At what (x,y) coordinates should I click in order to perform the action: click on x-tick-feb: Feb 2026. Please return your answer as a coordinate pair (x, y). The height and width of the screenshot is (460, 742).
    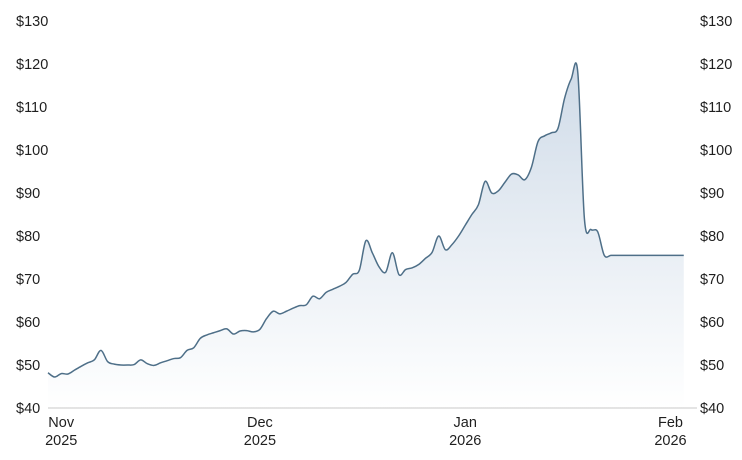
    Looking at the image, I should click on (670, 432).